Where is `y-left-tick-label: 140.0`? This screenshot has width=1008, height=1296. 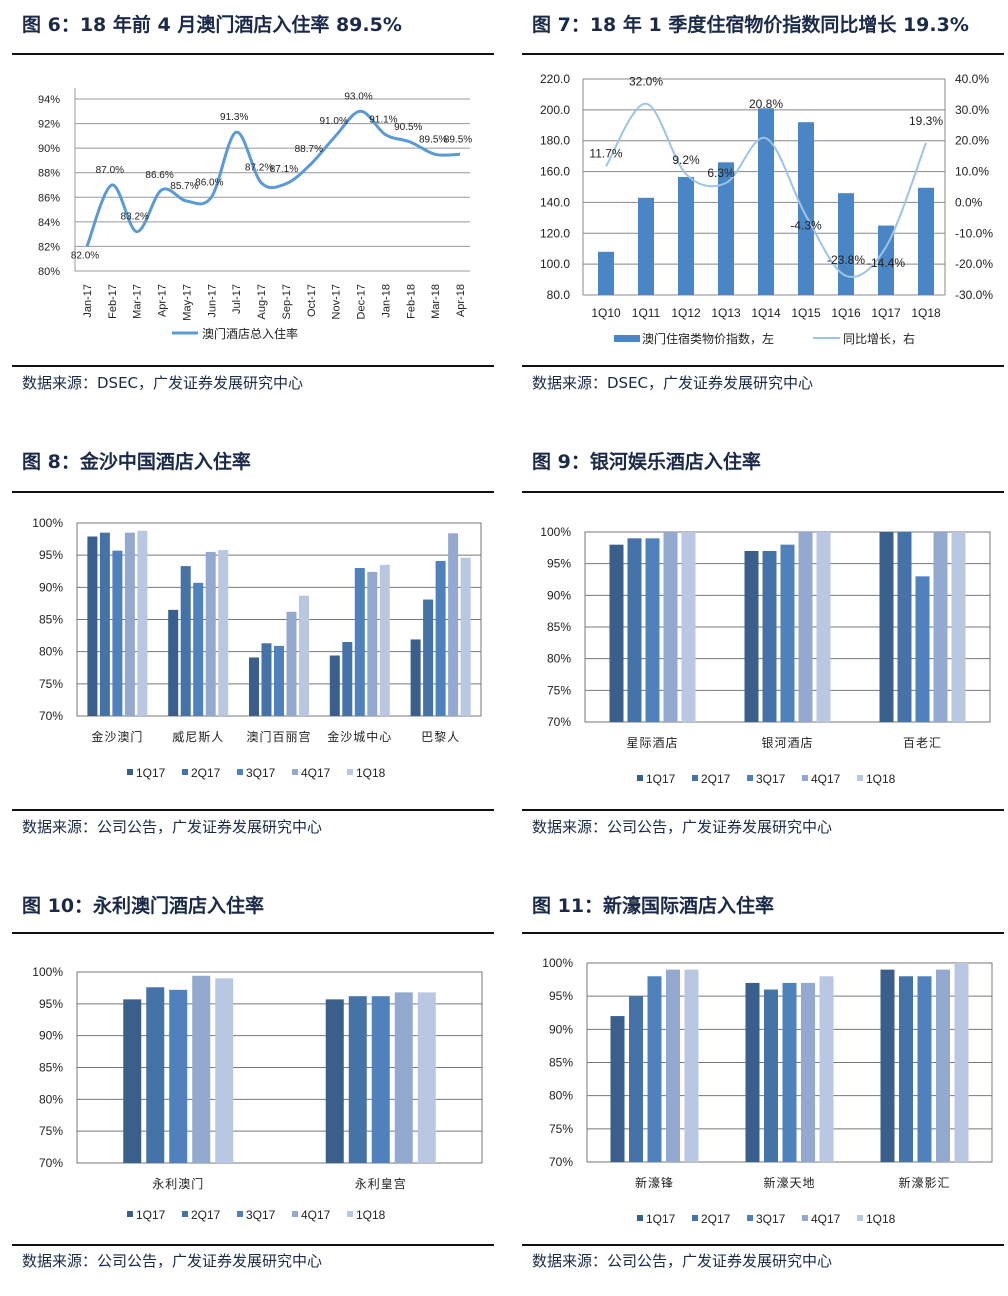 y-left-tick-label: 140.0 is located at coordinates (555, 202).